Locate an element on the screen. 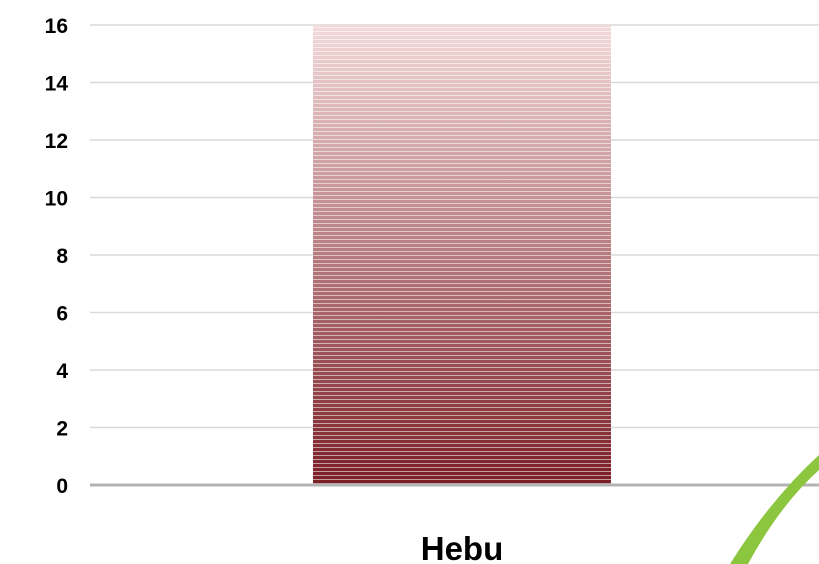 This screenshot has height=564, width=819. x-category-label-hebu: Hebu is located at coordinates (462, 547).